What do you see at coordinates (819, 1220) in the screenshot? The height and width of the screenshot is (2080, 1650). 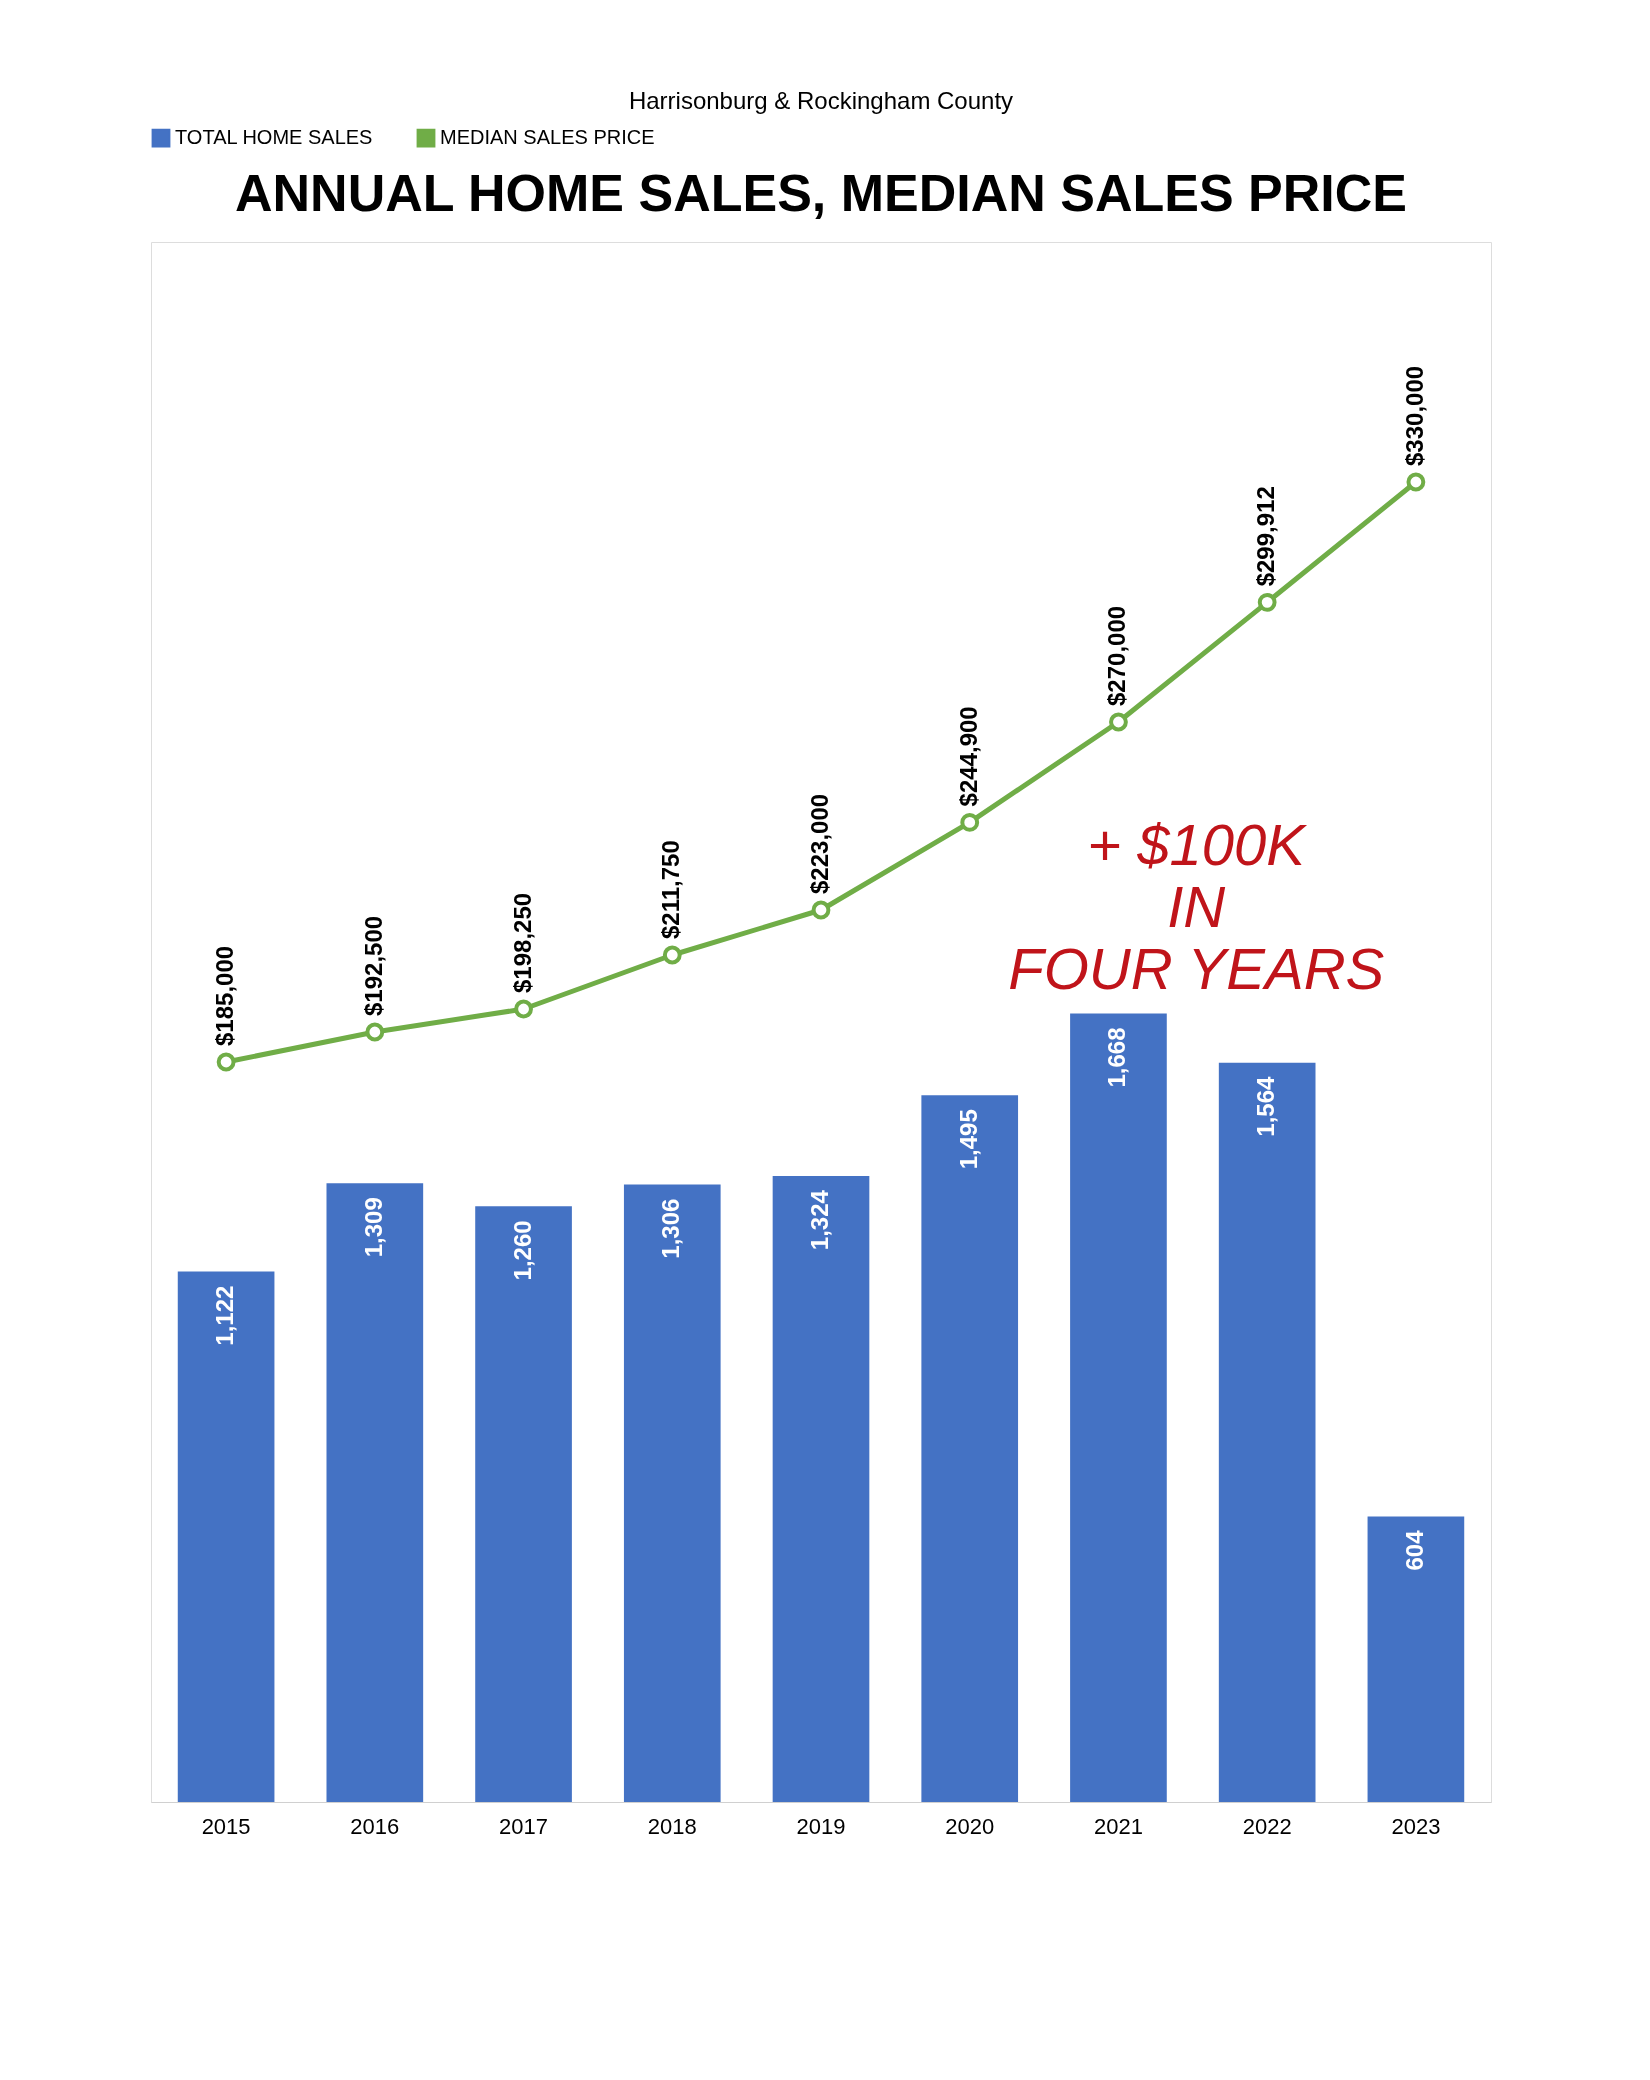 I see `data-label: 1,324` at bounding box center [819, 1220].